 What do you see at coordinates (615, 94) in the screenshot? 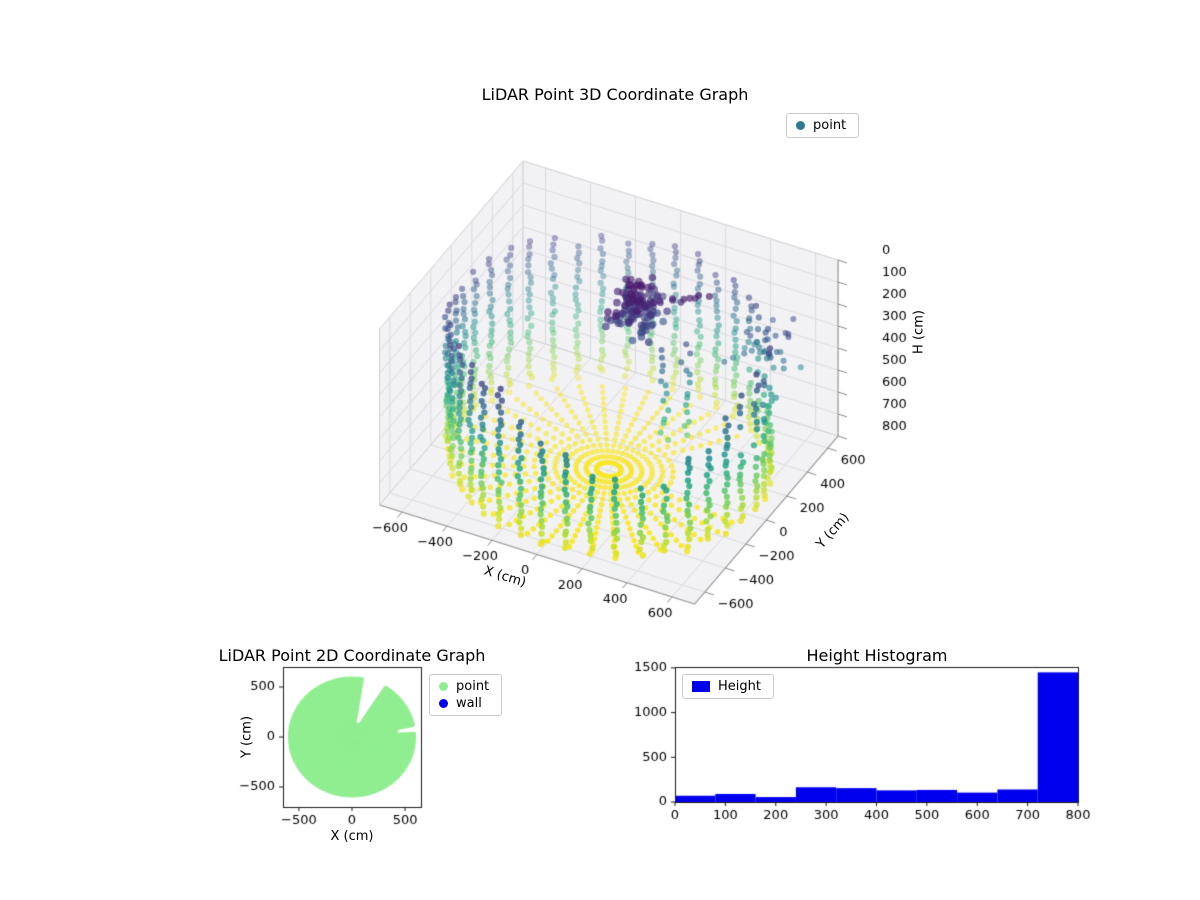
I see `chart-title-3d: LiDAR Point 3D Coordinate Graph` at bounding box center [615, 94].